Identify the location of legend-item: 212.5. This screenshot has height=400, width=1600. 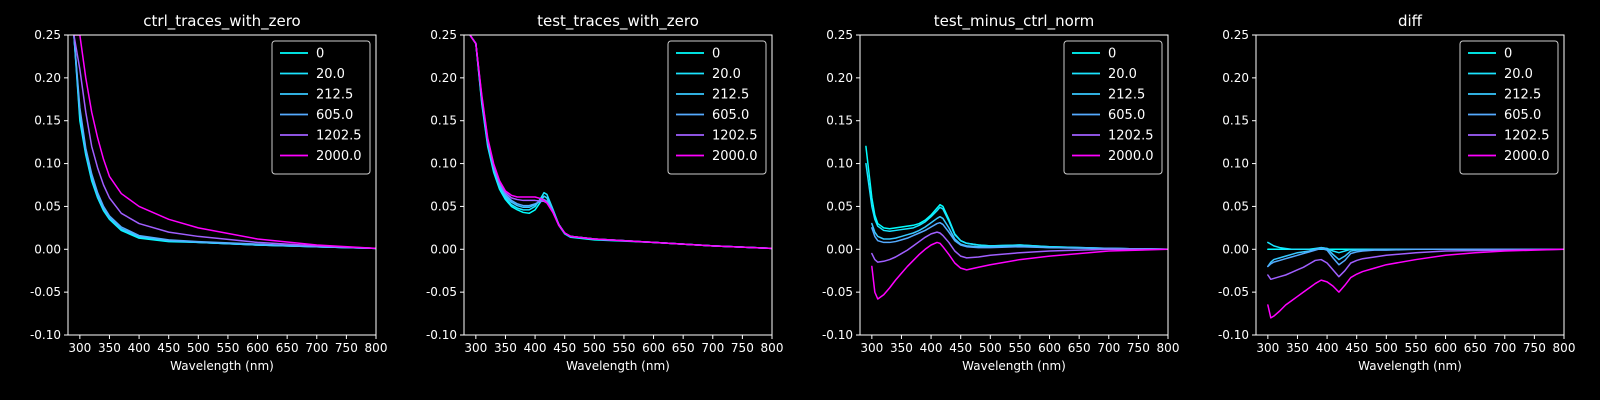
(1108, 95).